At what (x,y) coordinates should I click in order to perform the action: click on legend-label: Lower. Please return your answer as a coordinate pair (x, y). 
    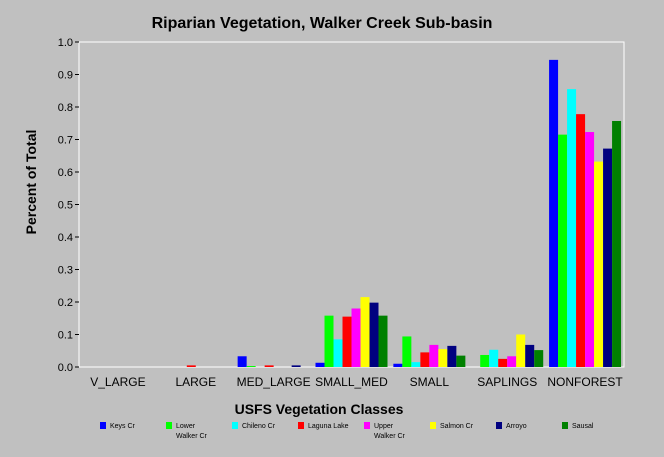
    Looking at the image, I should click on (186, 426).